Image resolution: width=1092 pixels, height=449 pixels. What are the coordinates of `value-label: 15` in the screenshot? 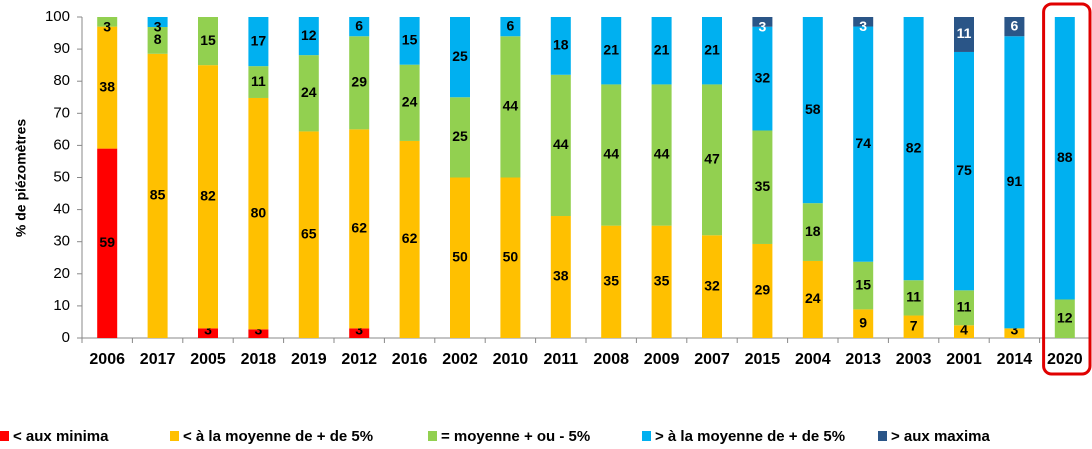 It's located at (410, 40).